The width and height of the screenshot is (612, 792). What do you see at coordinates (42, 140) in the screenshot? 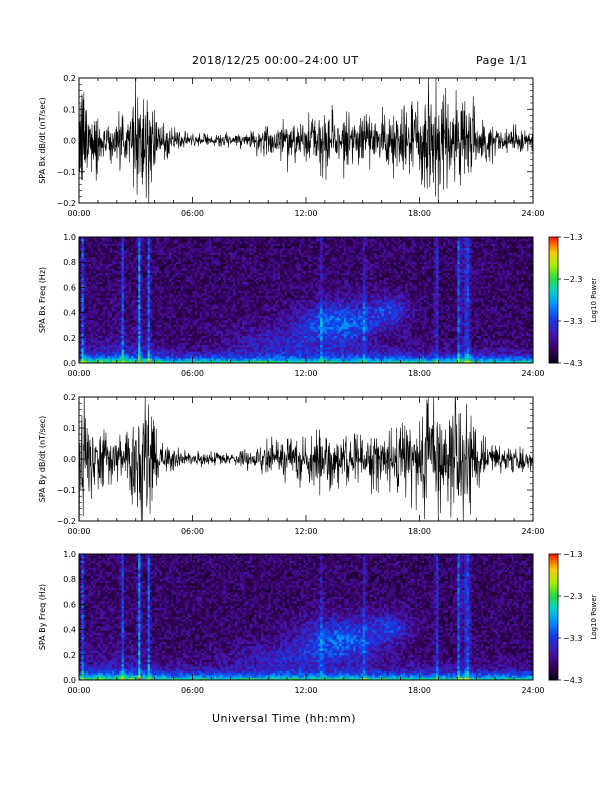
I see `y-axis-label: SPA Bx dB/dt (nT/sec)` at bounding box center [42, 140].